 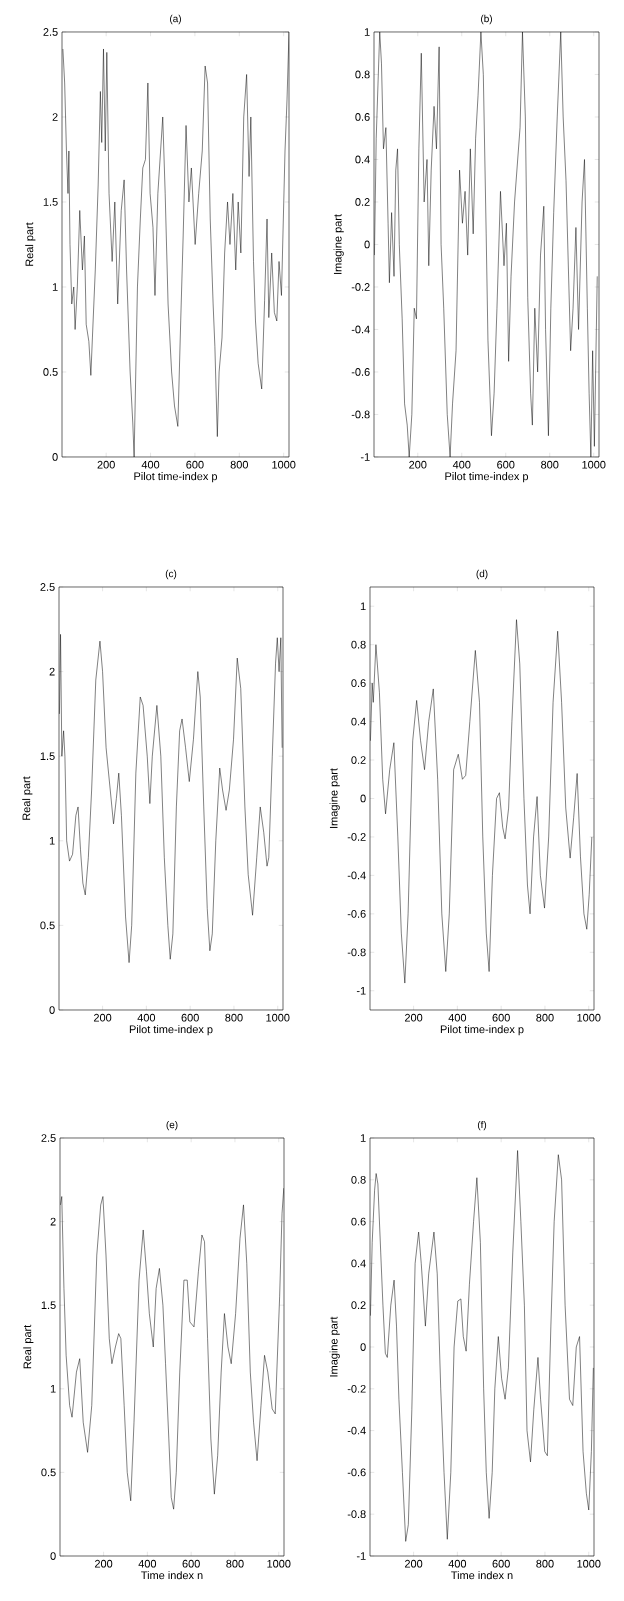 What do you see at coordinates (171, 574) in the screenshot?
I see `chart-title: (c)` at bounding box center [171, 574].